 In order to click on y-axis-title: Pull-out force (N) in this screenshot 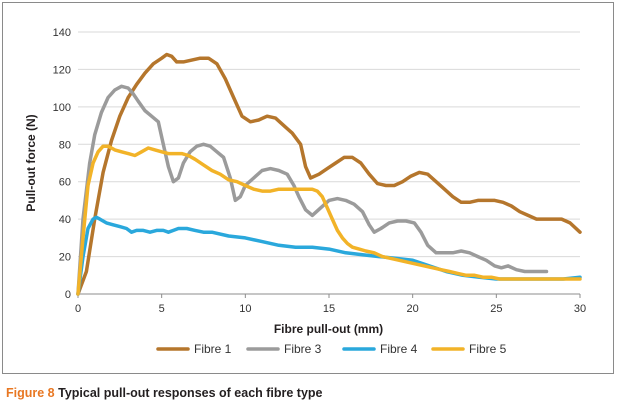, I will do `click(31, 162)`.